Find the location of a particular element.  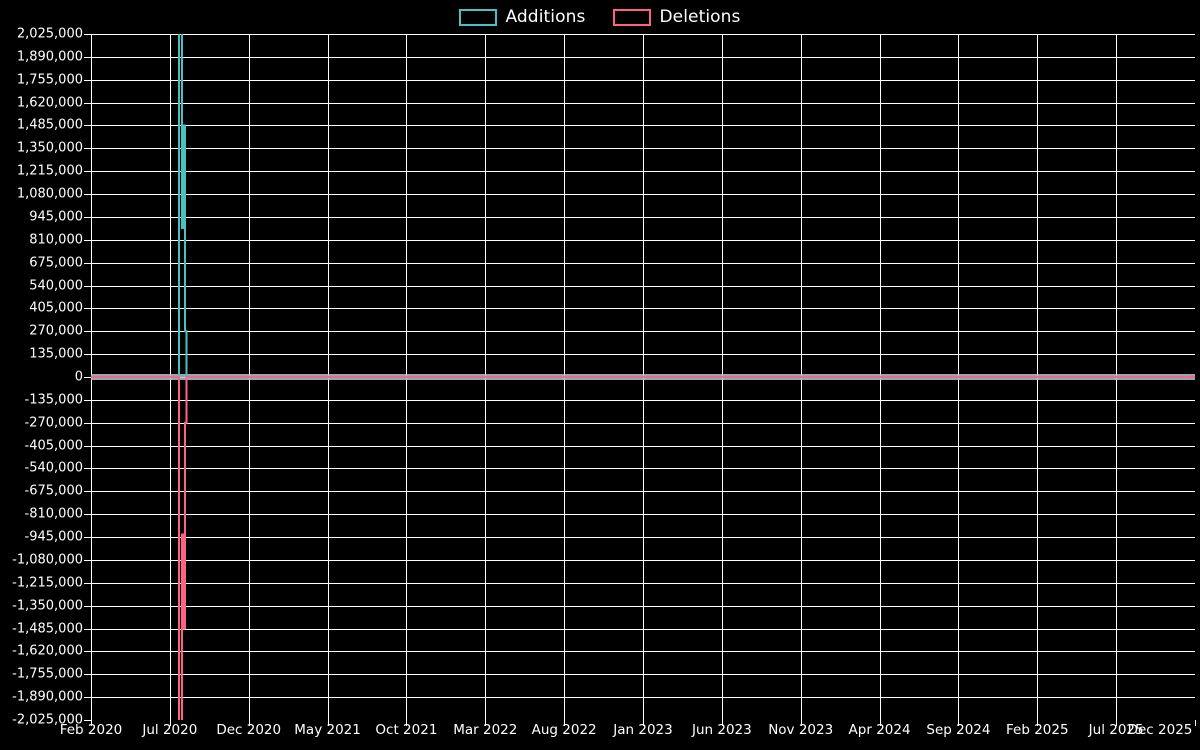

x-tick-label: Apr 2024 is located at coordinates (879, 730).